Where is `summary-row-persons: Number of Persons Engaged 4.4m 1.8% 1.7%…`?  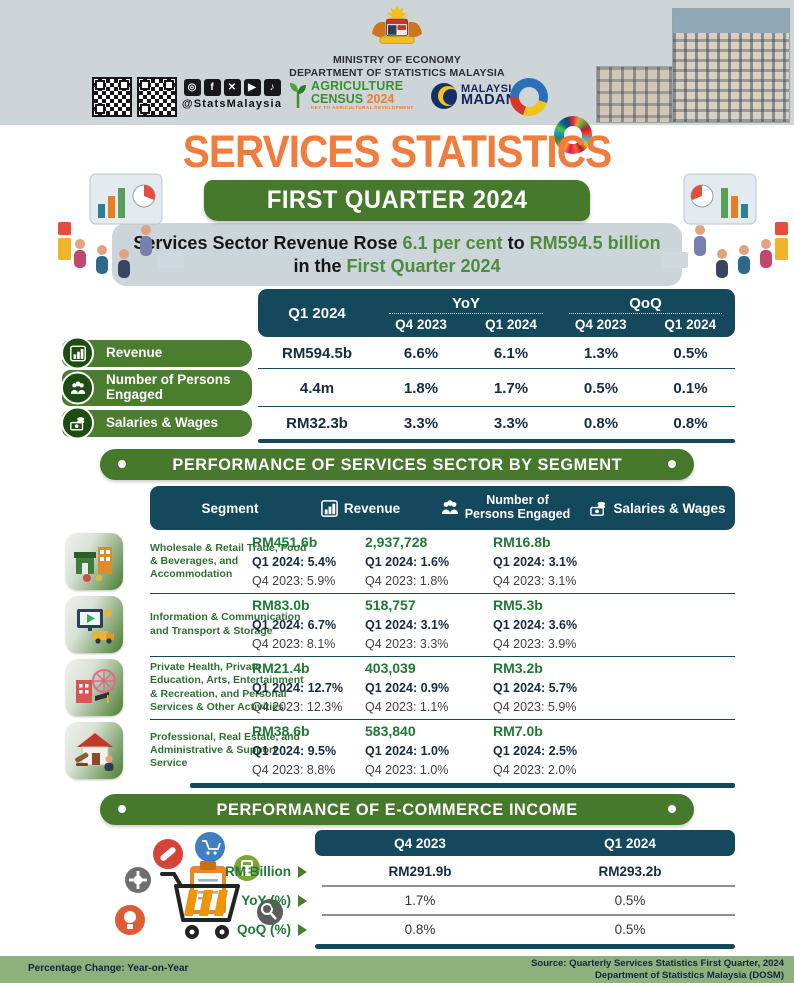 summary-row-persons: Number of Persons Engaged 4.4m 1.8% 1.7%… is located at coordinates (398, 388).